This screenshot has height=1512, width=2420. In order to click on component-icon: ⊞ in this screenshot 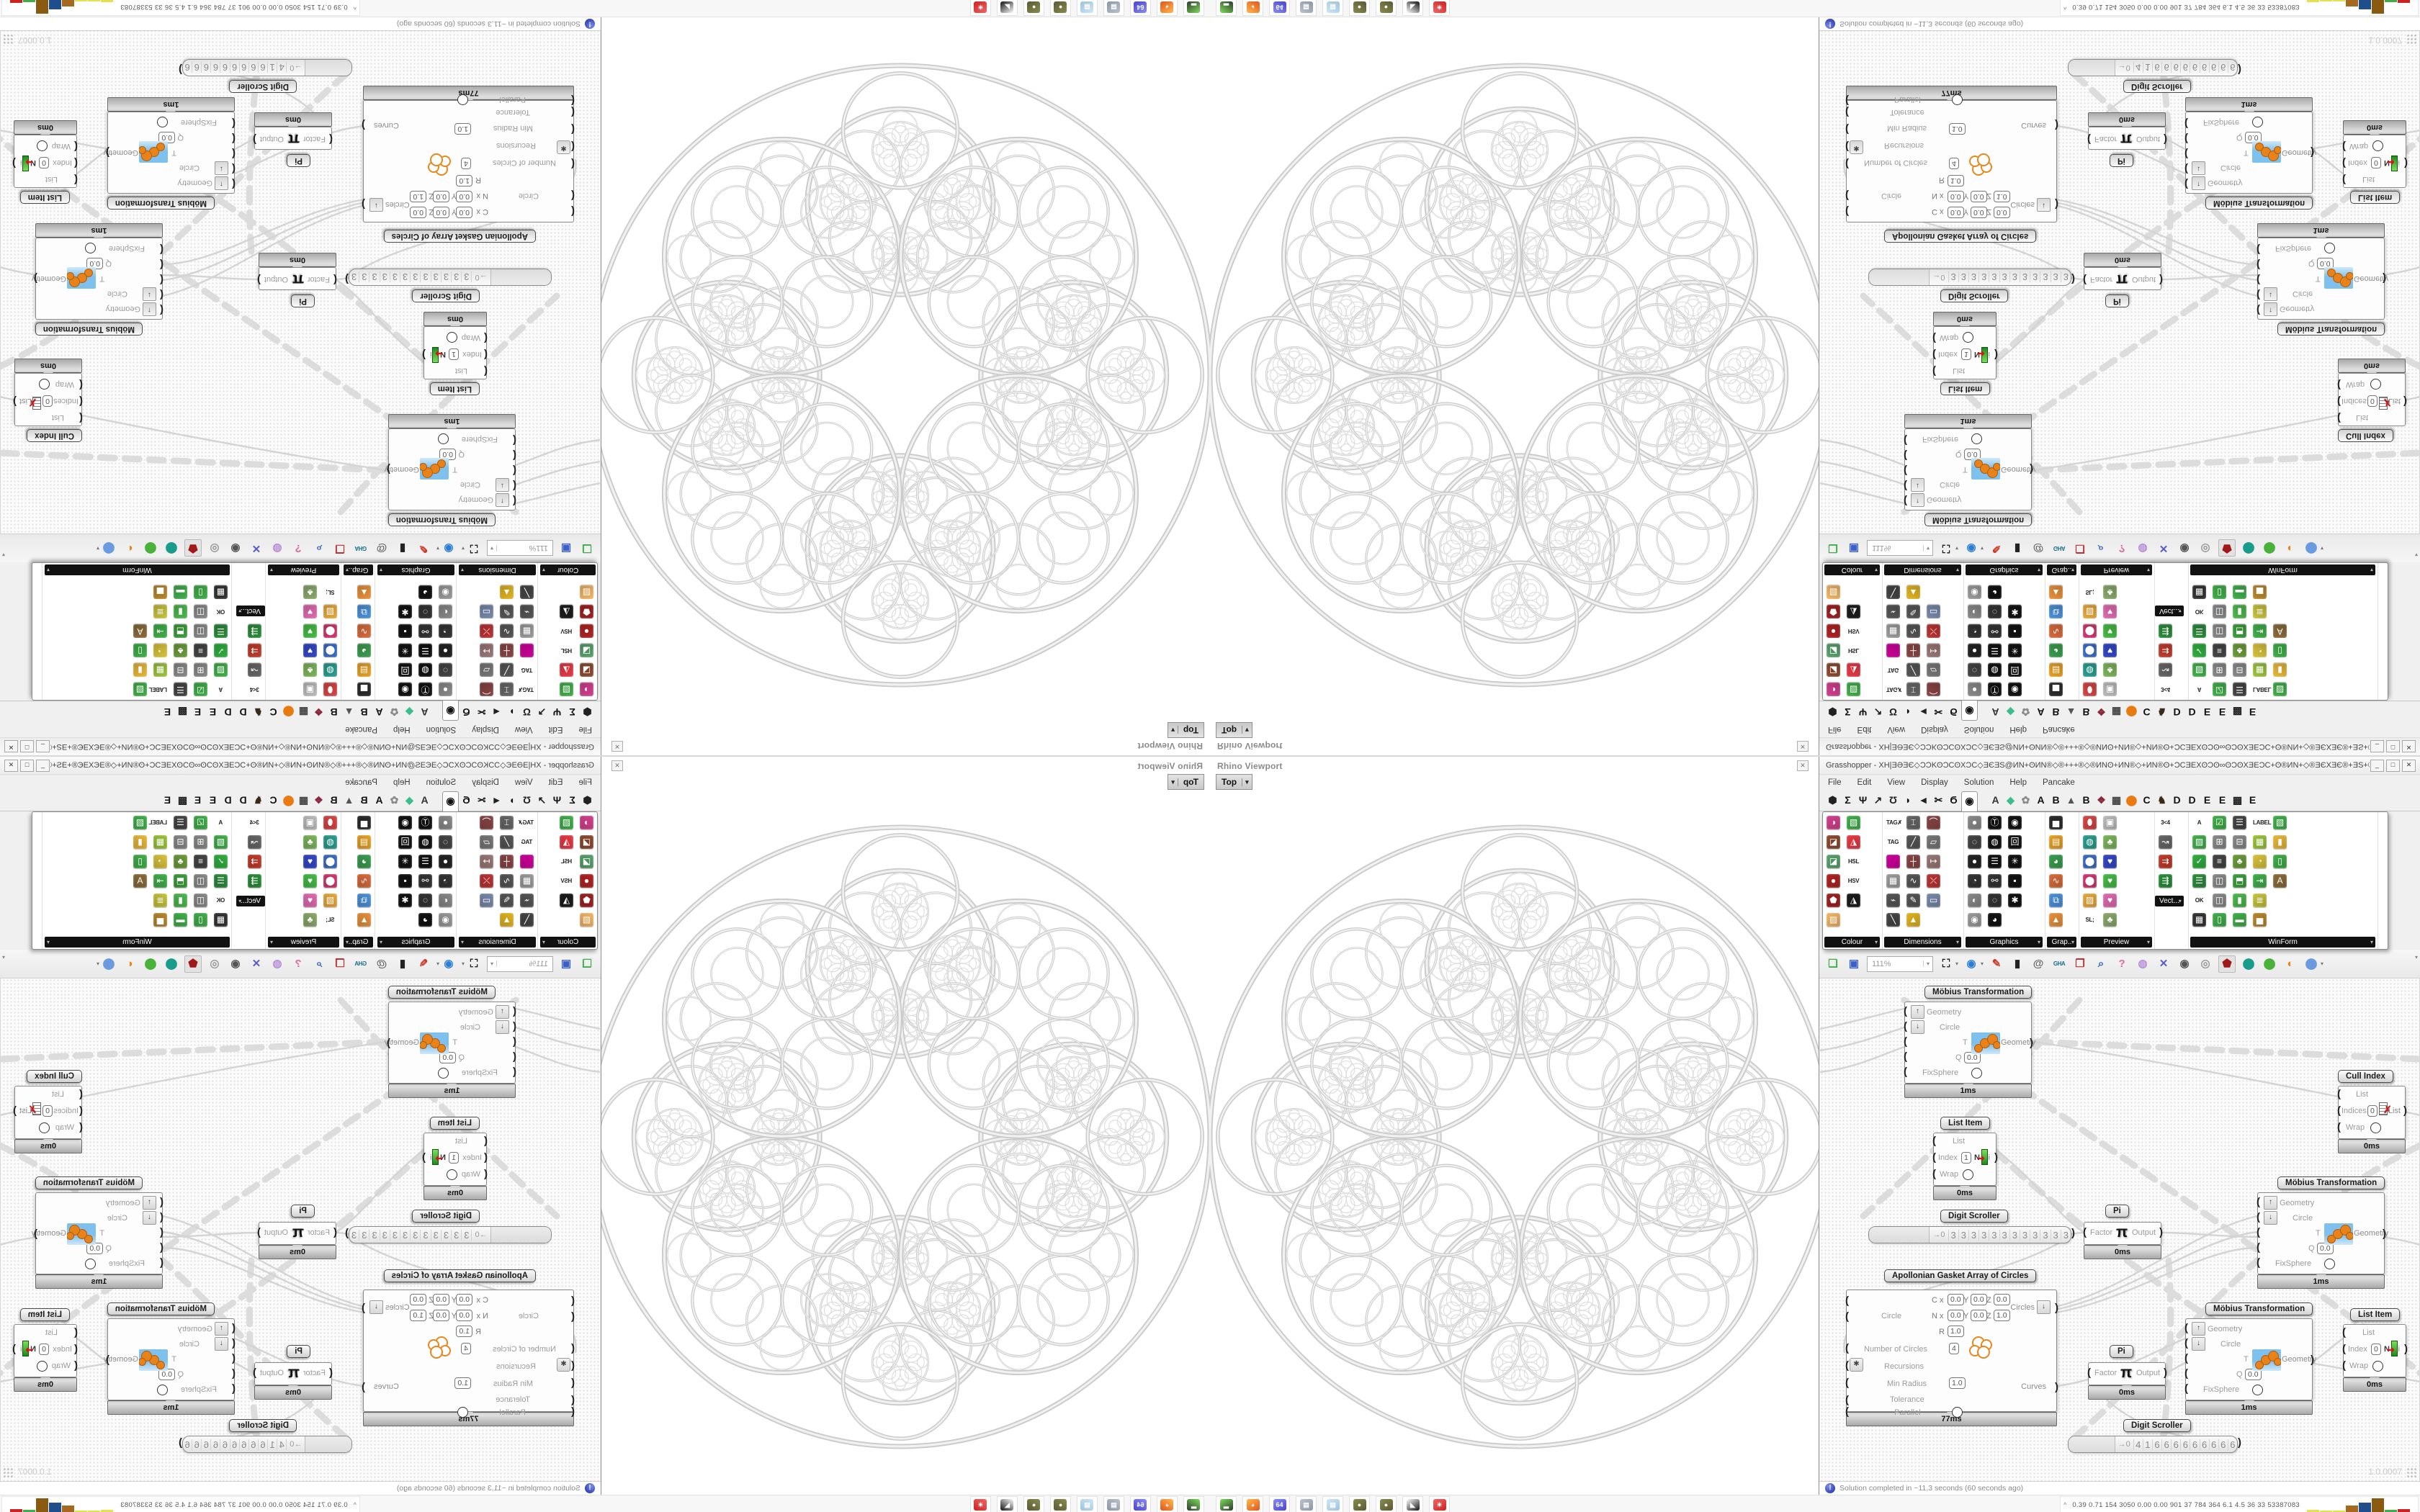, I will do `click(200, 670)`.